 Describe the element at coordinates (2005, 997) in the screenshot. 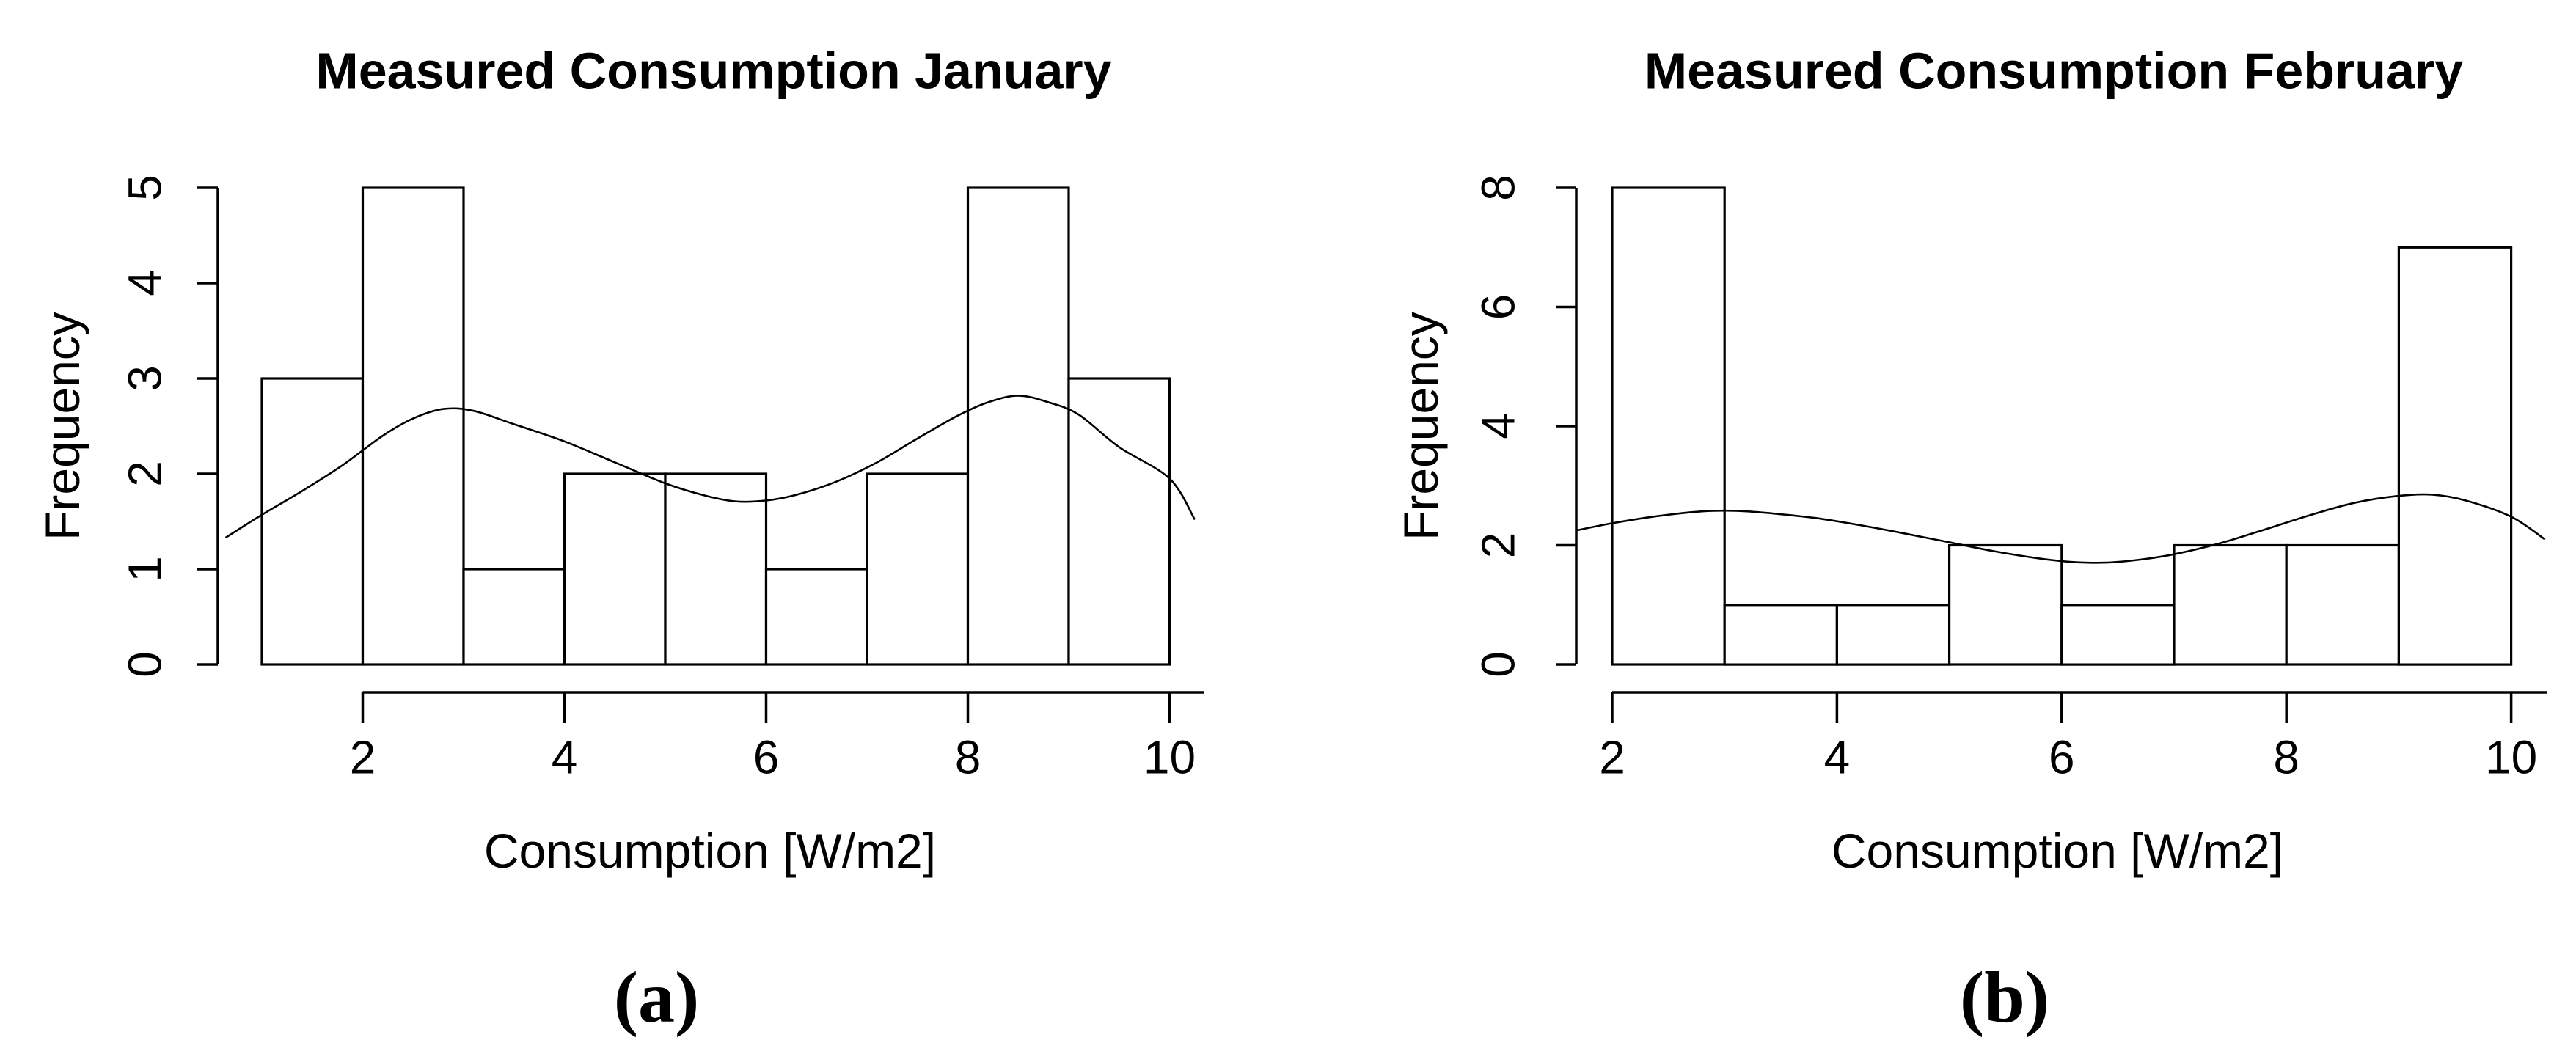

I see `panel-caption: (b)` at that location.